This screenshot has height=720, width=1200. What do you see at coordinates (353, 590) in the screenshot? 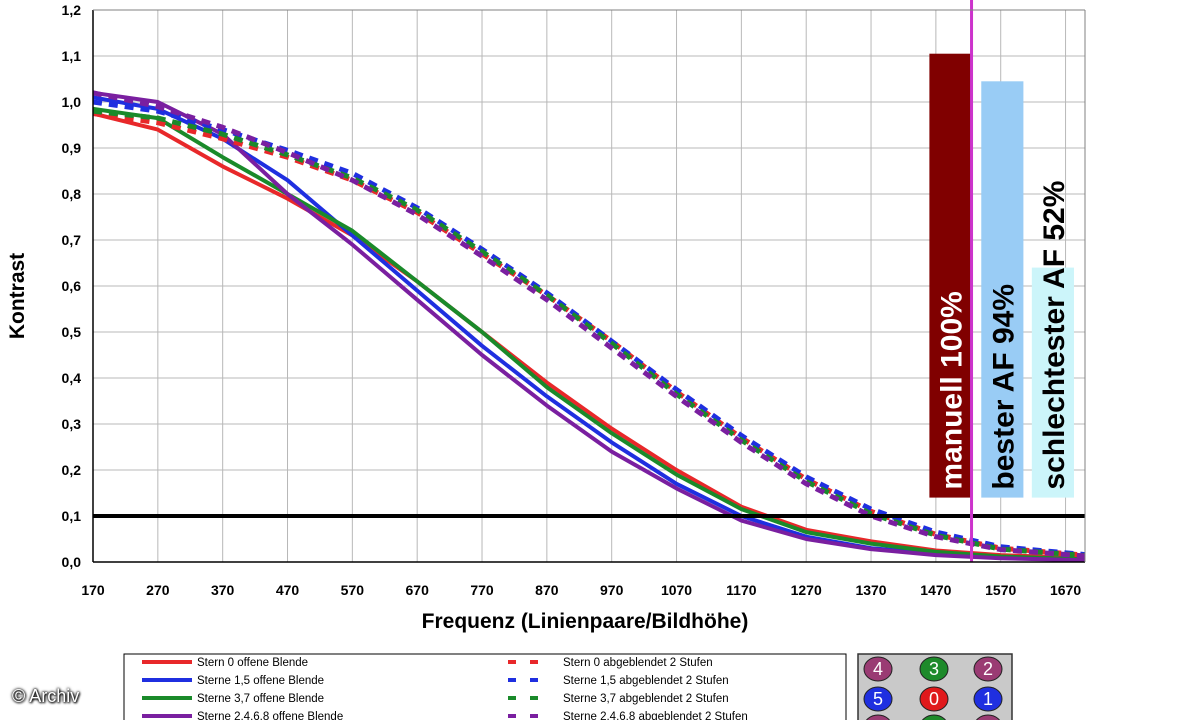
I see `x-tick-label: 570` at bounding box center [353, 590].